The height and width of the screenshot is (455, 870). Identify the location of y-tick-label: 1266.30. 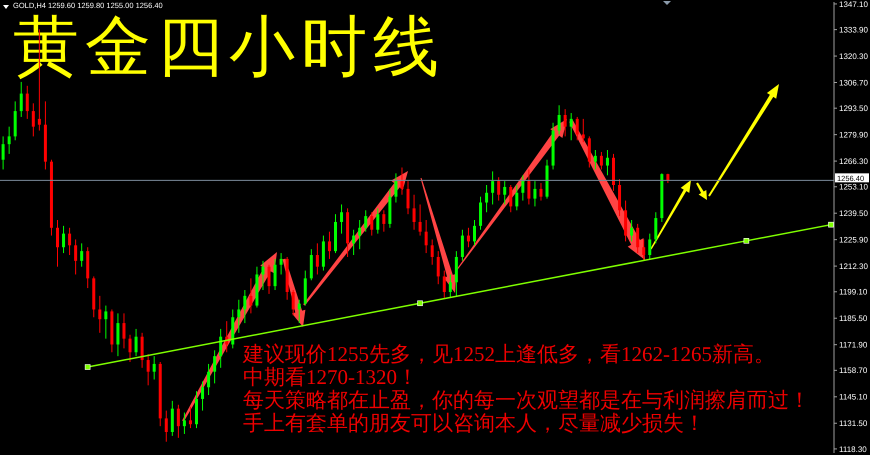
(853, 161).